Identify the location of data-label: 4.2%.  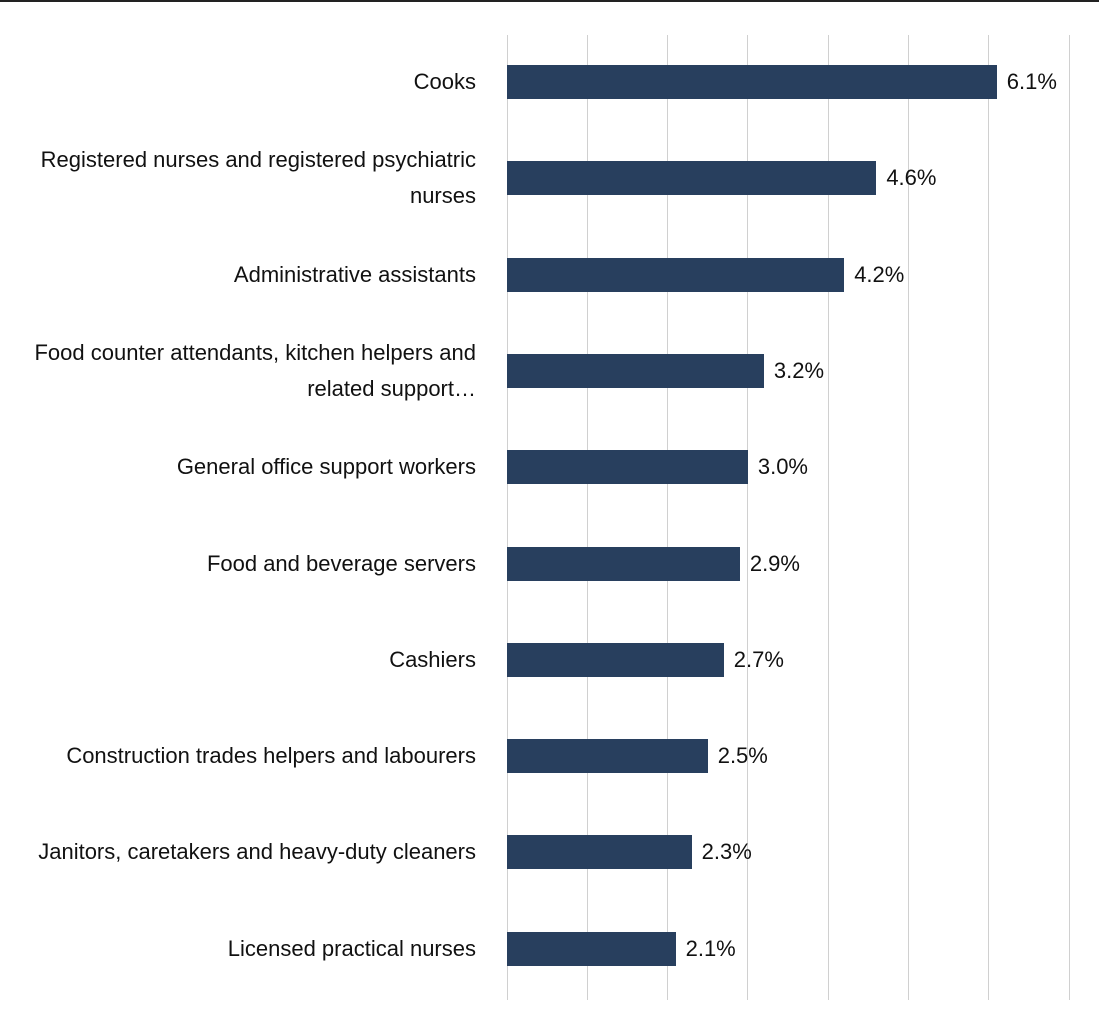
(879, 274).